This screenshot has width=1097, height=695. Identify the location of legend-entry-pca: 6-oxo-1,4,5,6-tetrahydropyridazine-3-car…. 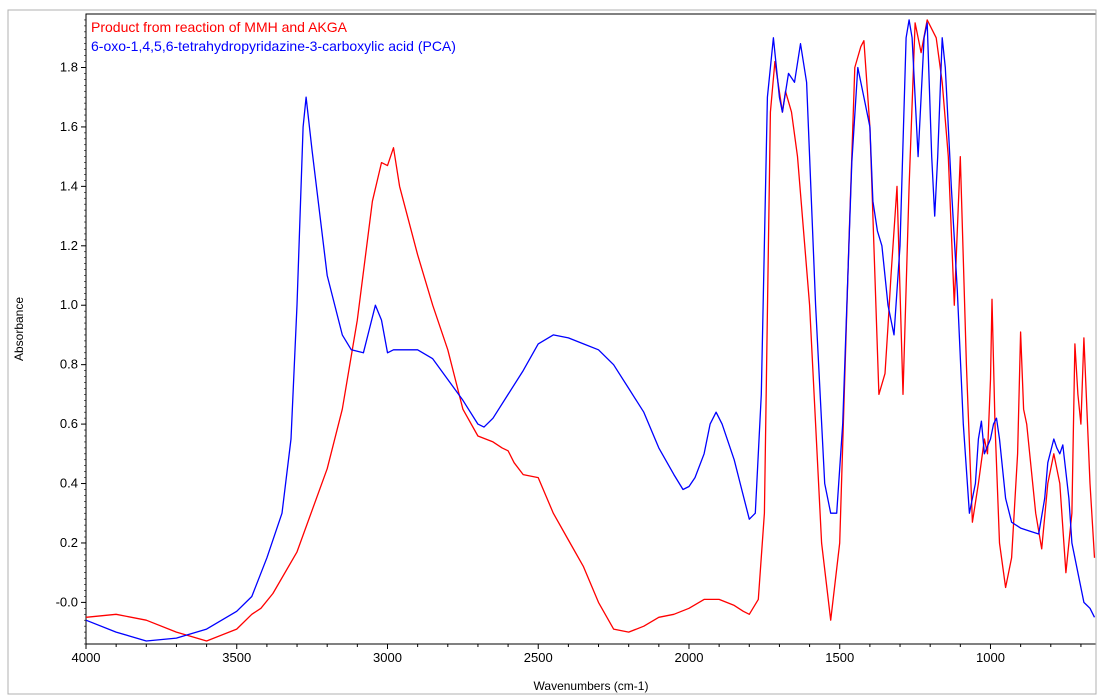
(273, 46).